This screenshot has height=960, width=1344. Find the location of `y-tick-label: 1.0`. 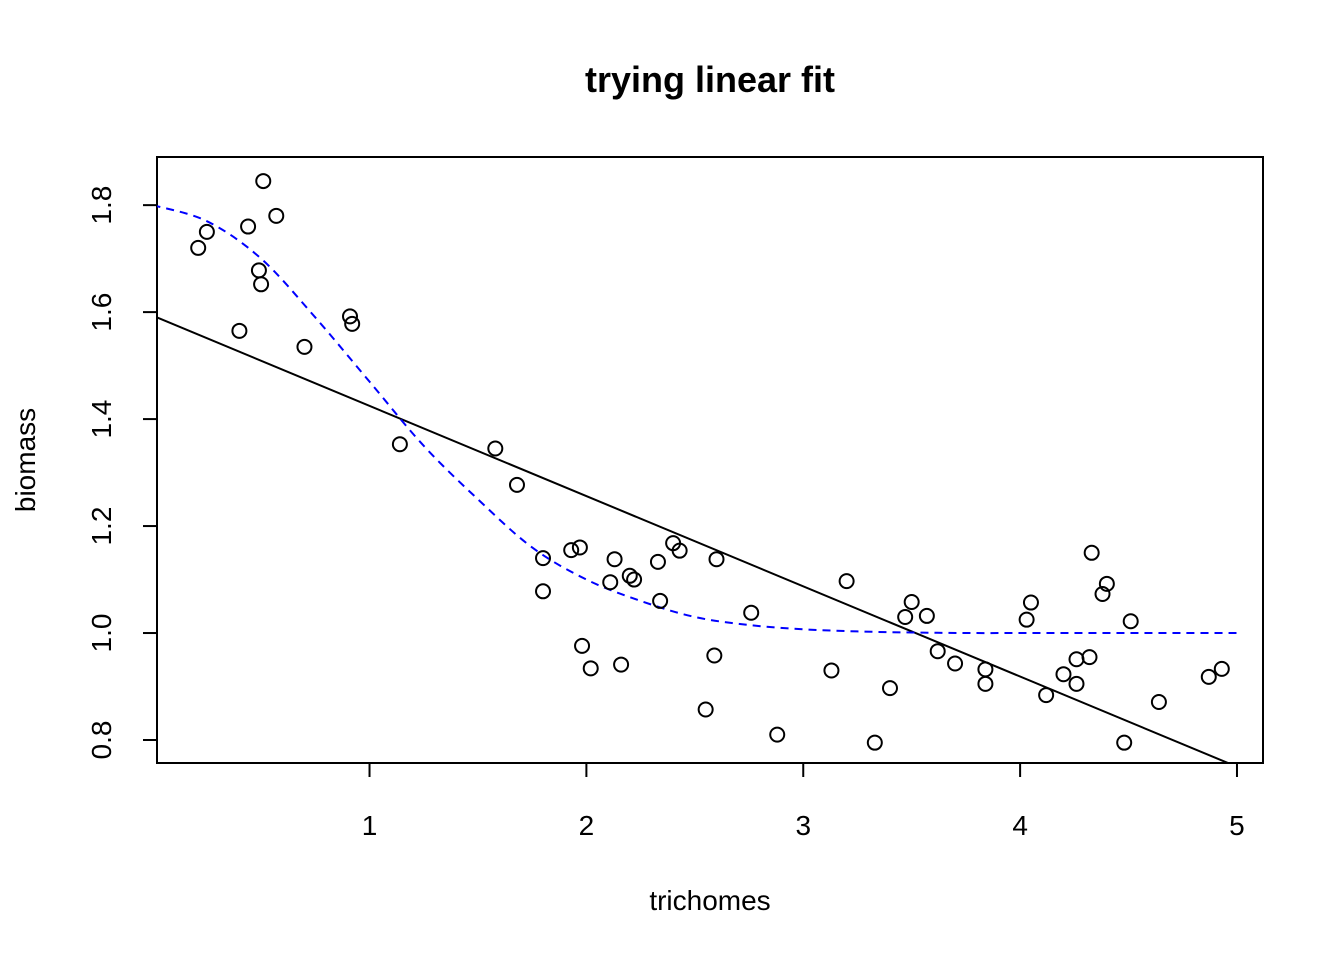

y-tick-label: 1.0 is located at coordinates (101, 633).